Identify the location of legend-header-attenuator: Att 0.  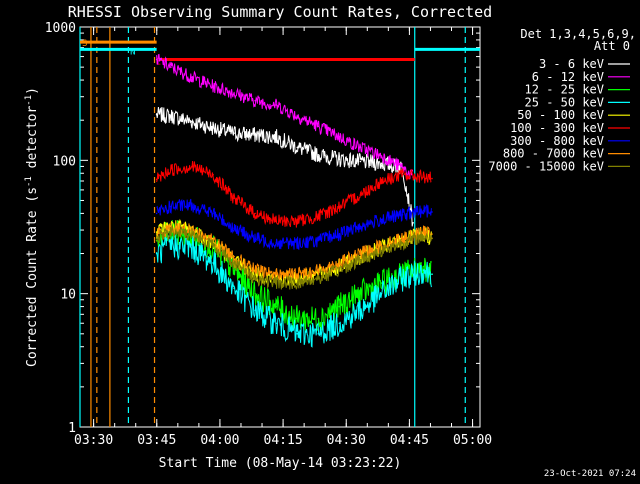
(612, 46).